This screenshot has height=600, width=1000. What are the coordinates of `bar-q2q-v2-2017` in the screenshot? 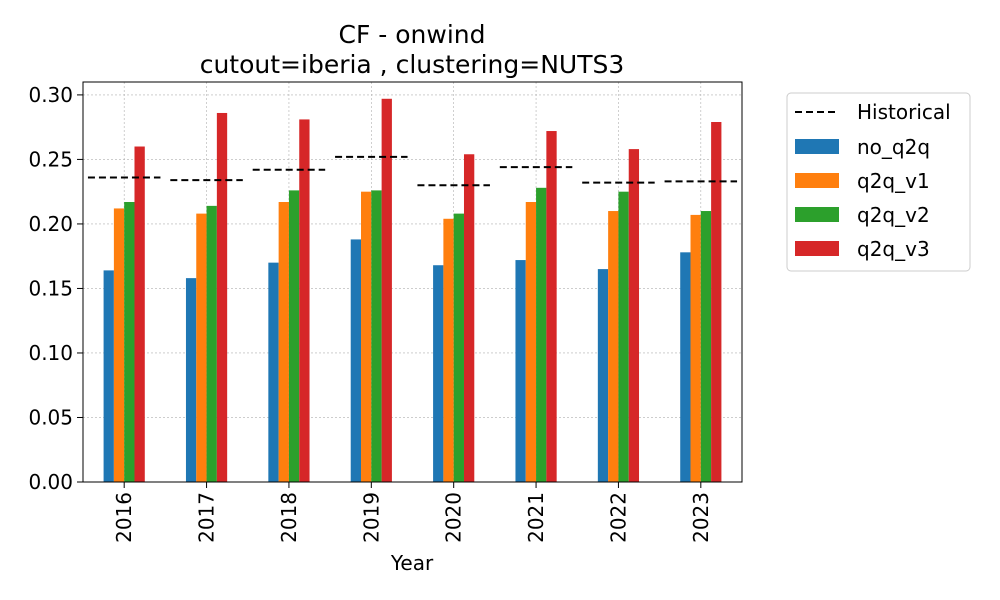 It's located at (211, 343).